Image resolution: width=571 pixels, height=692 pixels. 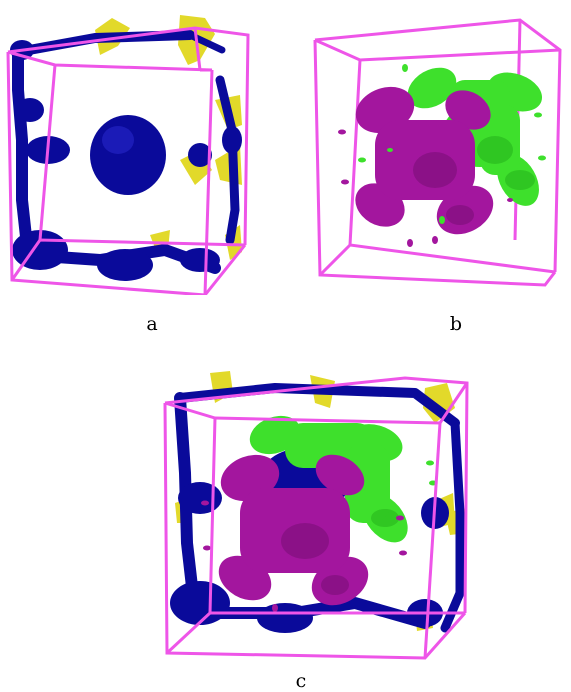 I want to click on central-blue-sphere, so click(x=128, y=155).